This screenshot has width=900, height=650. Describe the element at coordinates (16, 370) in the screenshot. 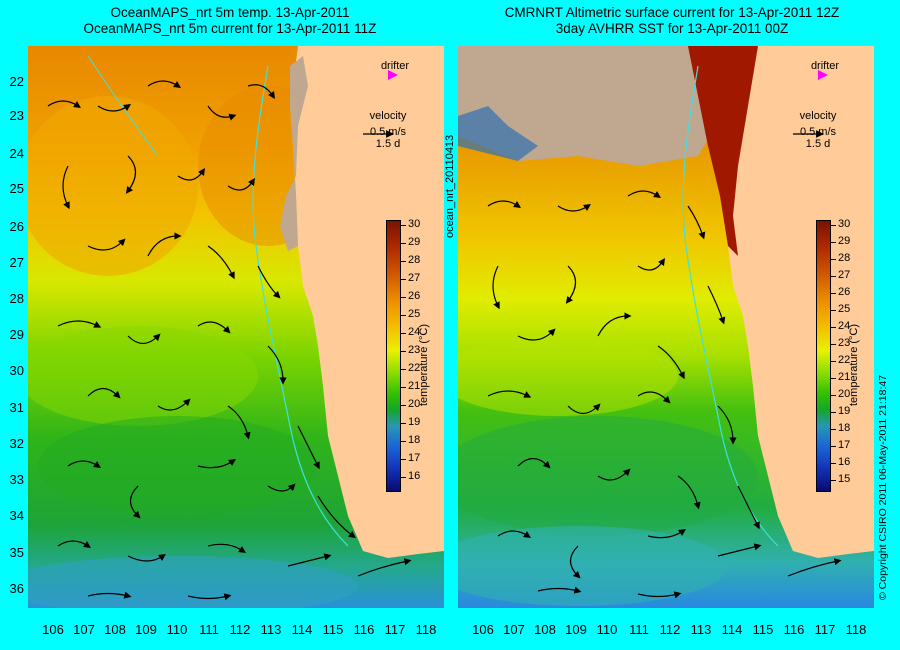

I see `lat-label: 30` at that location.